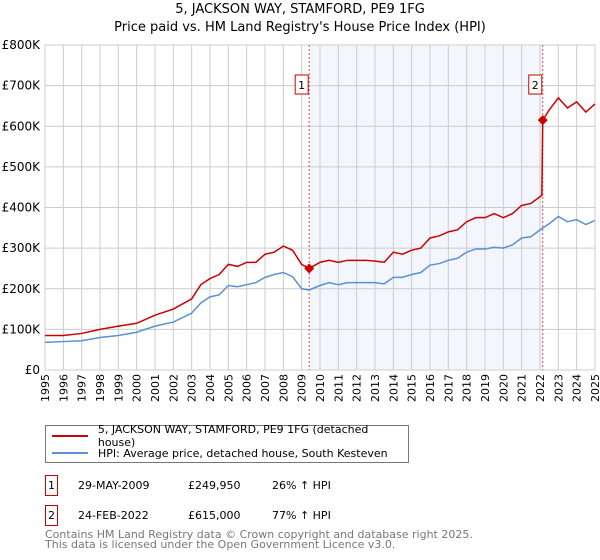  What do you see at coordinates (301, 515) in the screenshot?
I see `sale-hpi-diff: 77% ↑ HPI` at bounding box center [301, 515].